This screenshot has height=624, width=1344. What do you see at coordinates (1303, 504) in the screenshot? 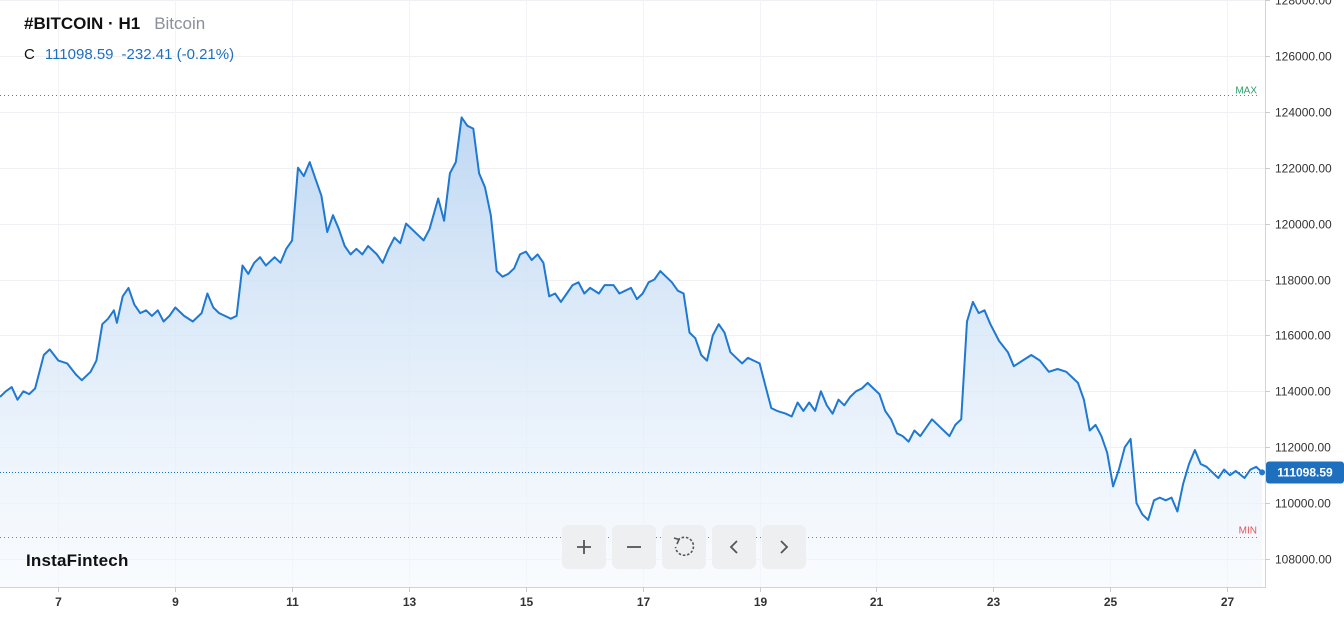
I see `y-tick-label: 110000.00` at bounding box center [1303, 504].